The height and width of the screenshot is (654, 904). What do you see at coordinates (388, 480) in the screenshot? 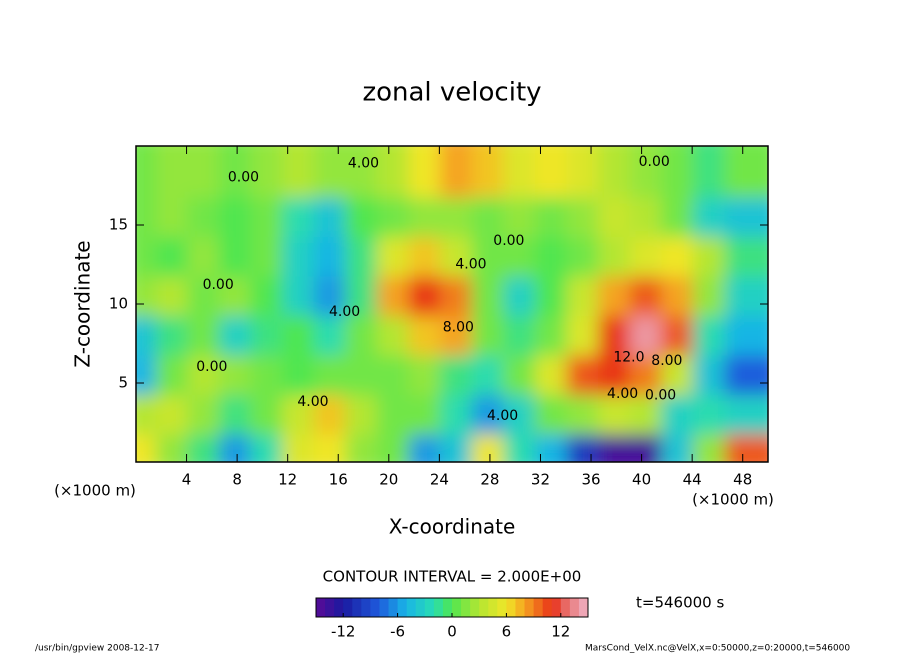
I see `x-tick-label: 20` at bounding box center [388, 480].